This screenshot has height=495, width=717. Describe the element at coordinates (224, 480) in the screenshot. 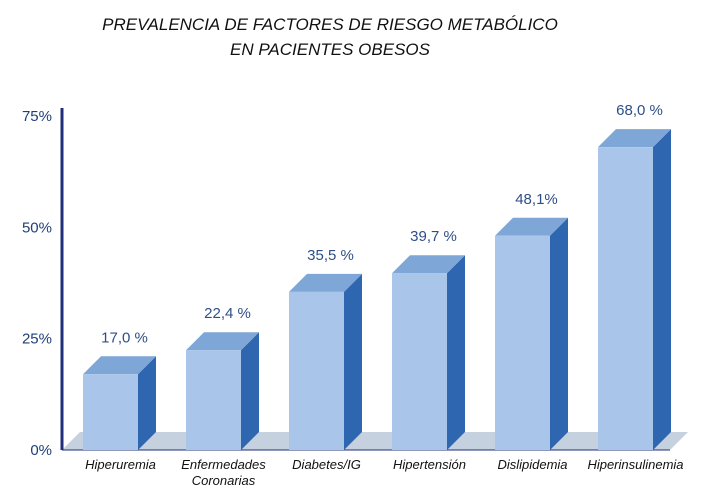

I see `category-label: Coronarias` at that location.